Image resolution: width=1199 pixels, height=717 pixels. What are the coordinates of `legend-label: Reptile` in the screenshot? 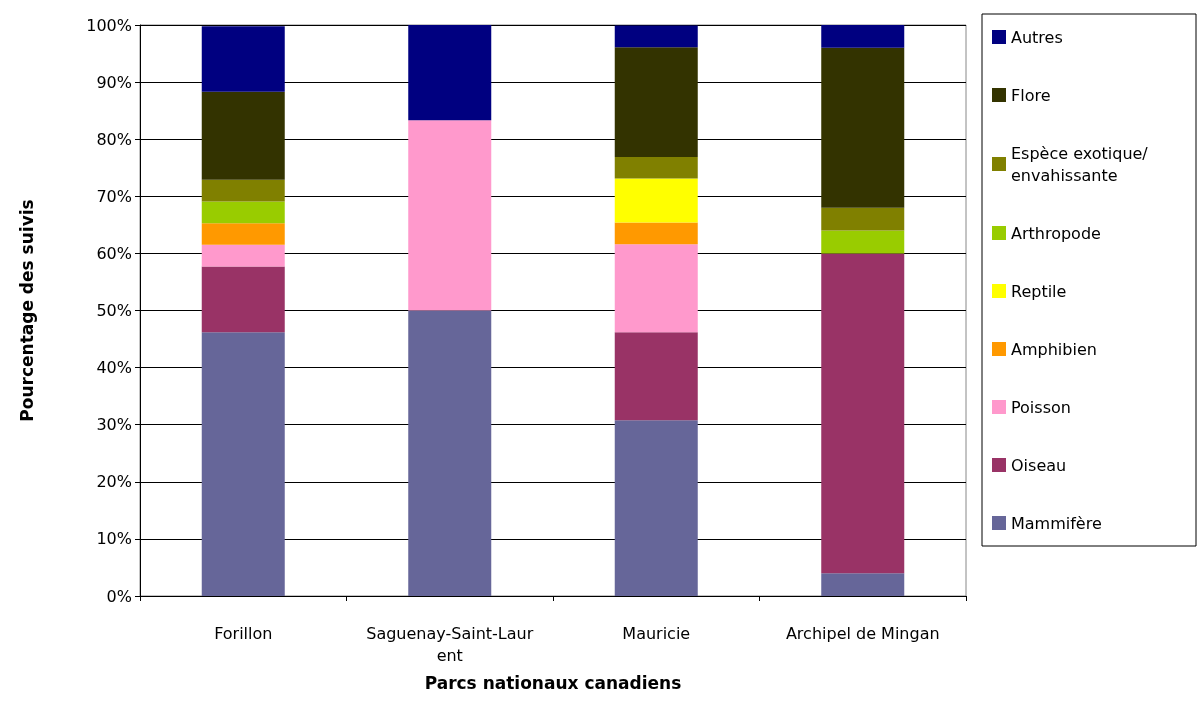 It's located at (1039, 291).